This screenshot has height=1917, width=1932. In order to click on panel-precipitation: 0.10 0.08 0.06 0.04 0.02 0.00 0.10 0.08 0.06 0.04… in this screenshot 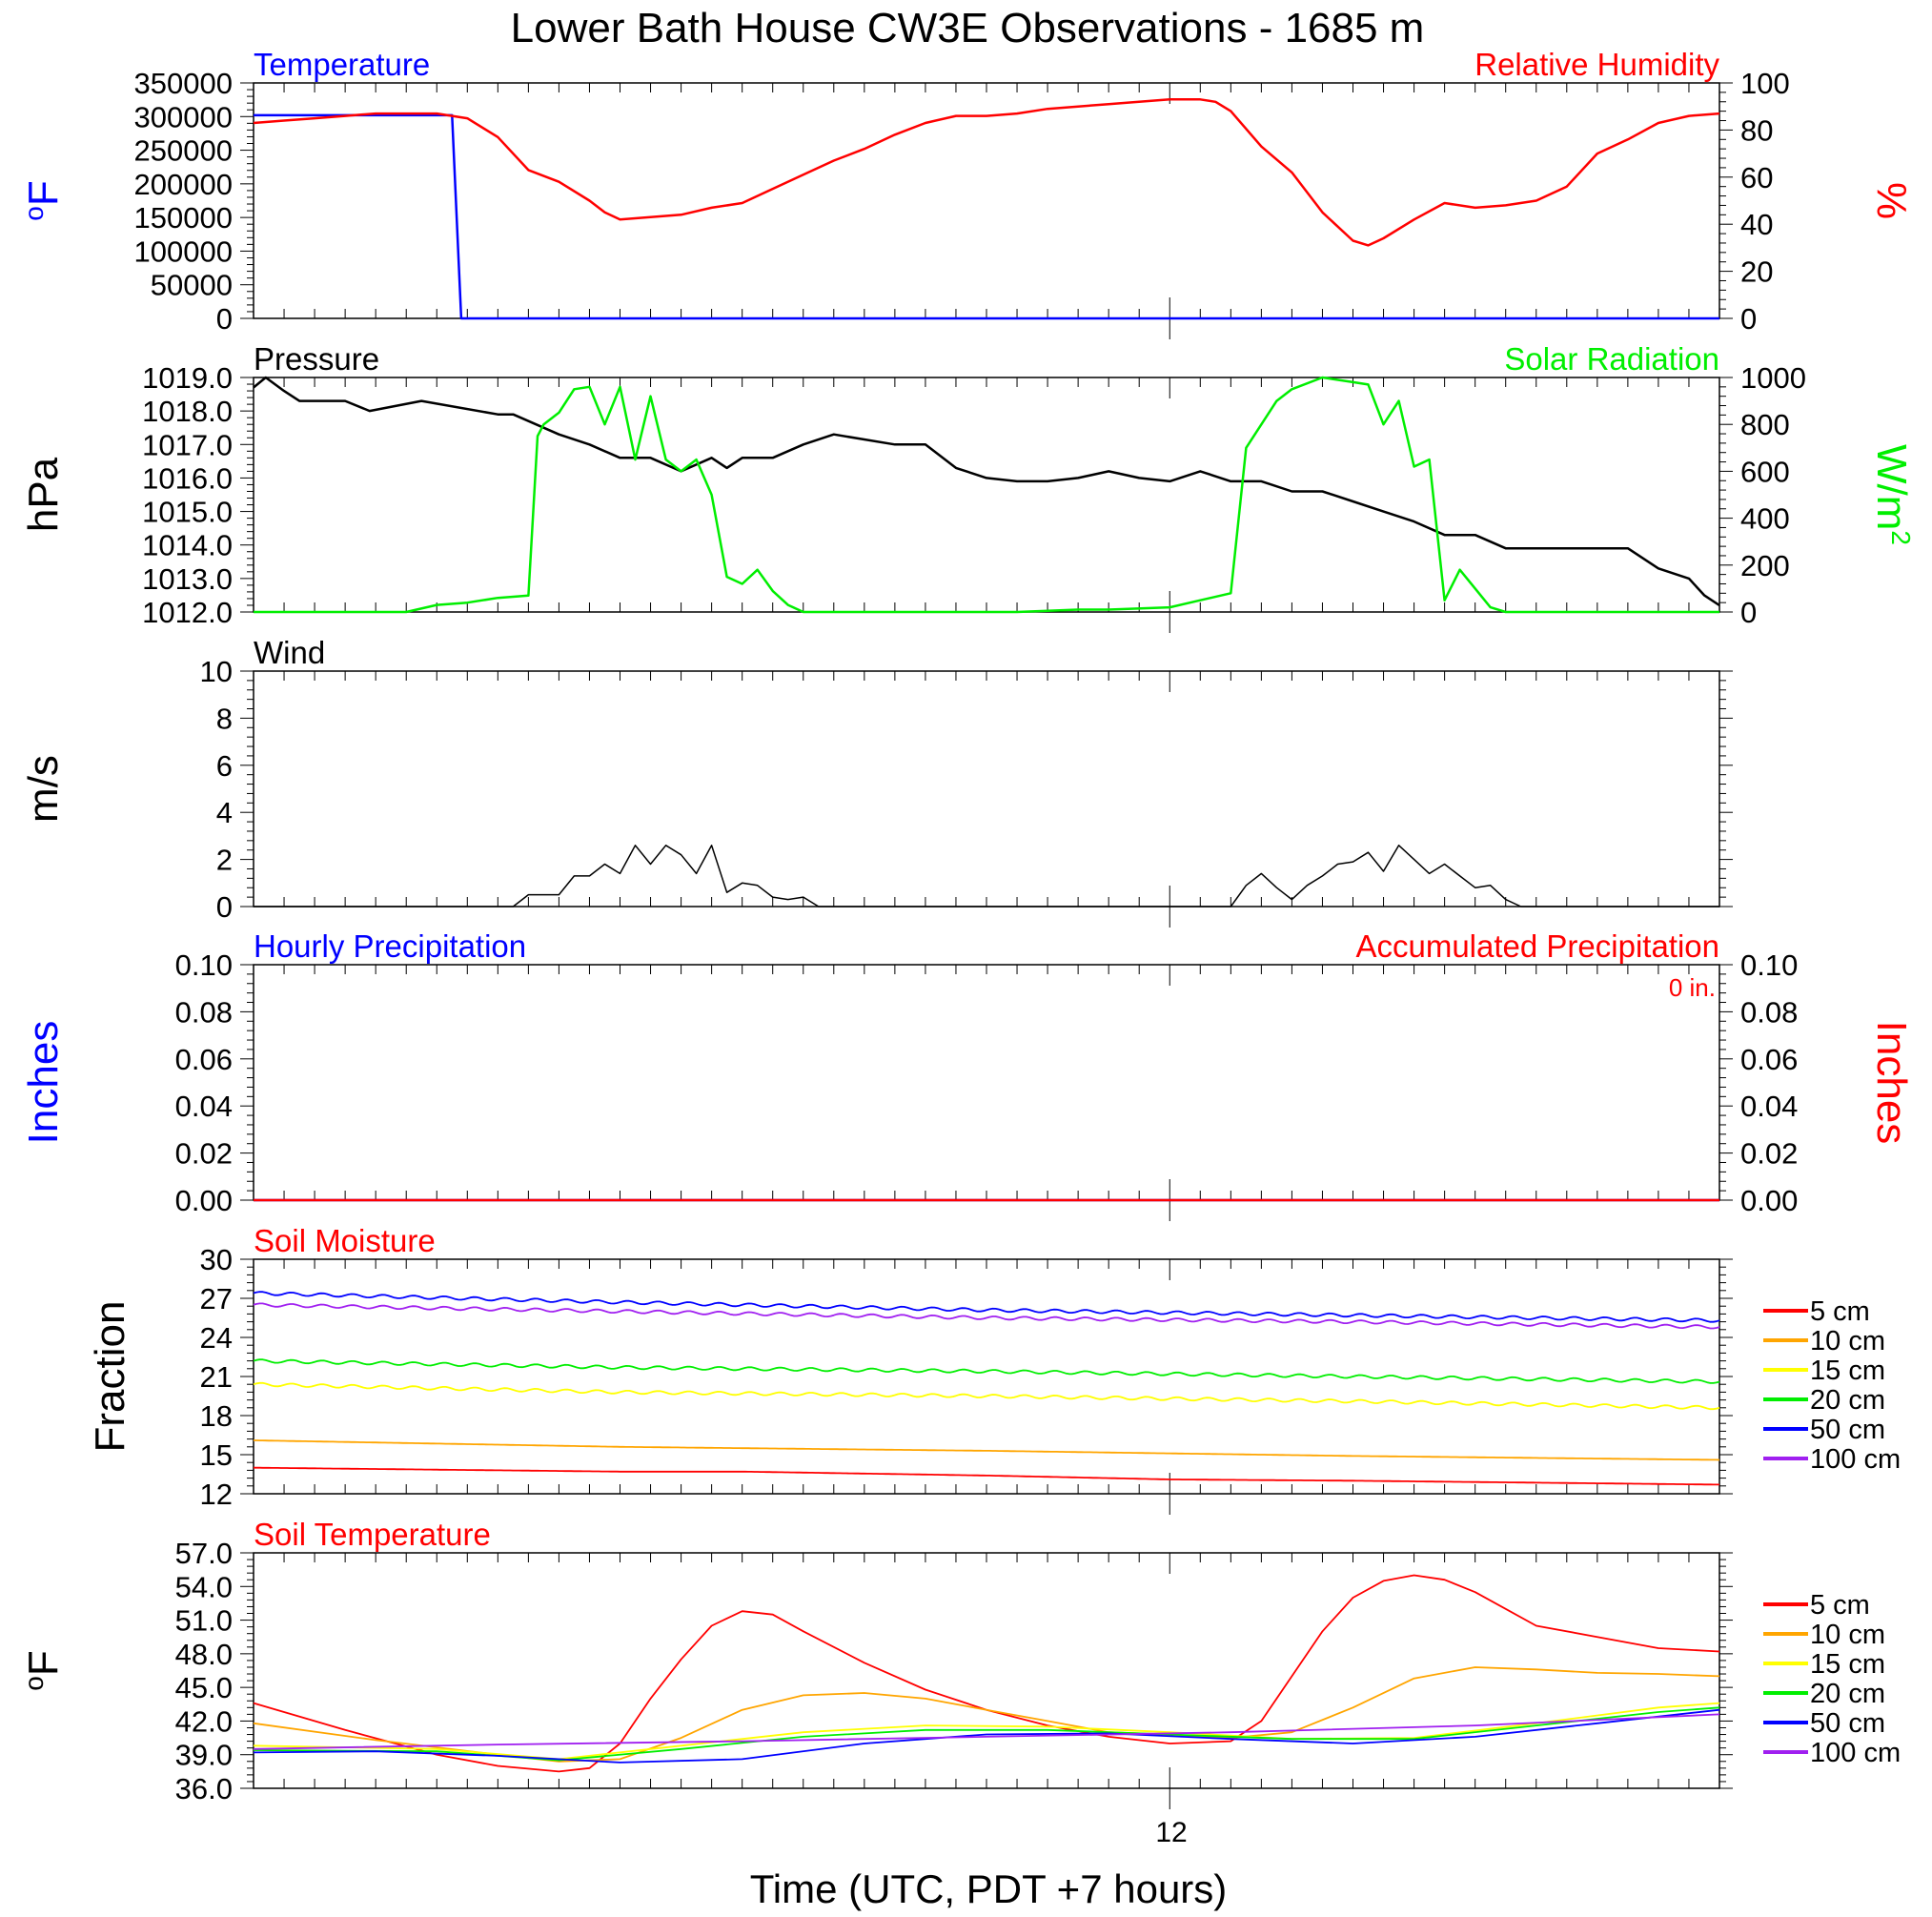, I will do `click(968, 1074)`.